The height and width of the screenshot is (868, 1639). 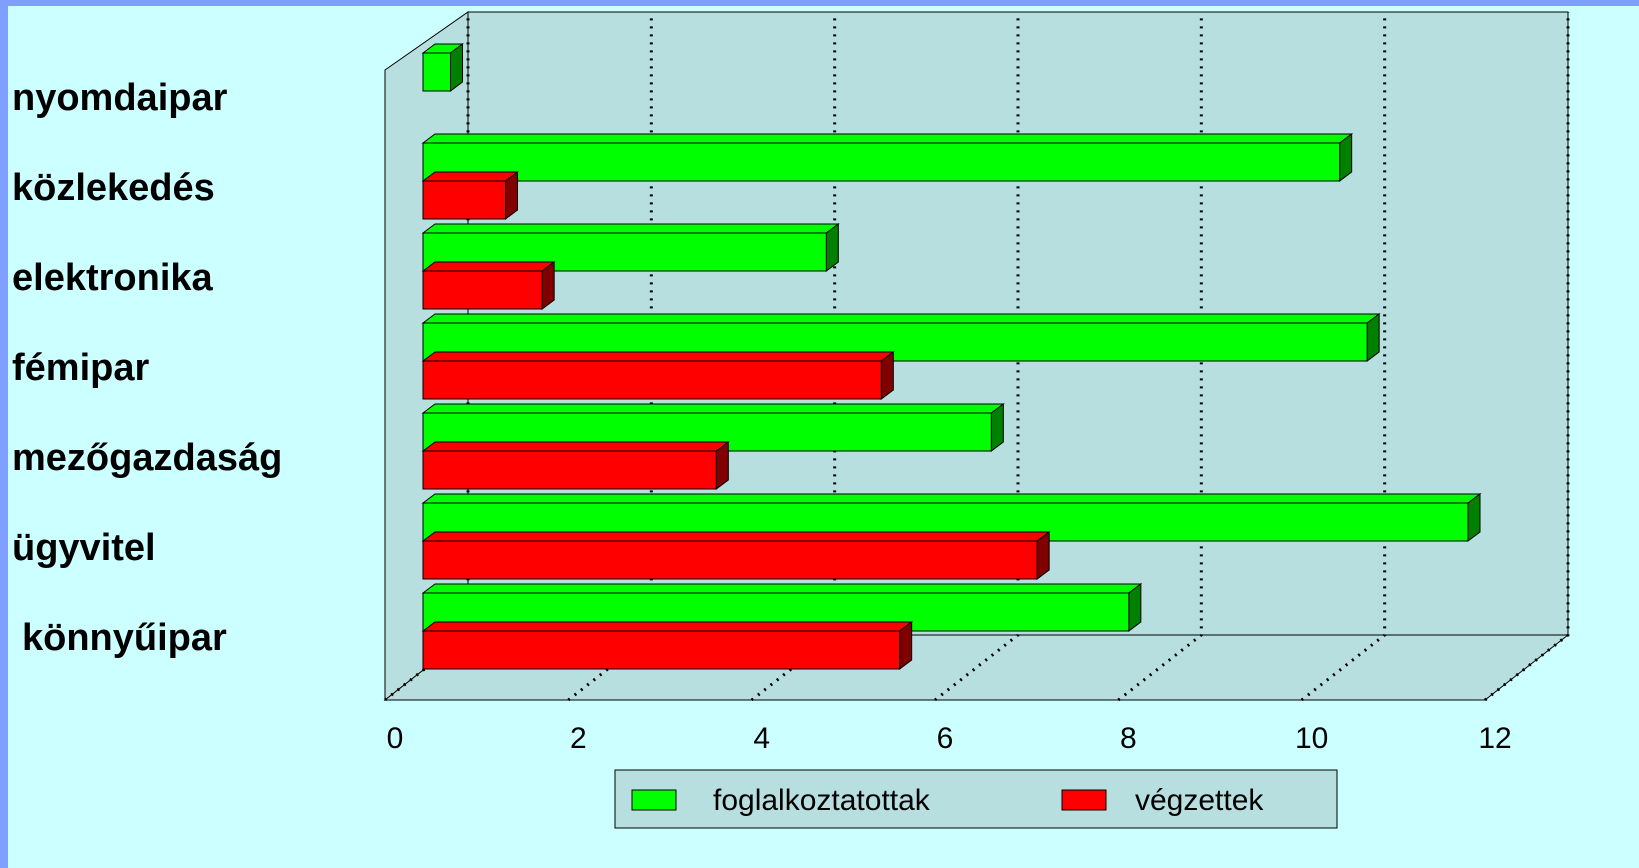 I want to click on x-tick-label: 2, so click(x=578, y=738).